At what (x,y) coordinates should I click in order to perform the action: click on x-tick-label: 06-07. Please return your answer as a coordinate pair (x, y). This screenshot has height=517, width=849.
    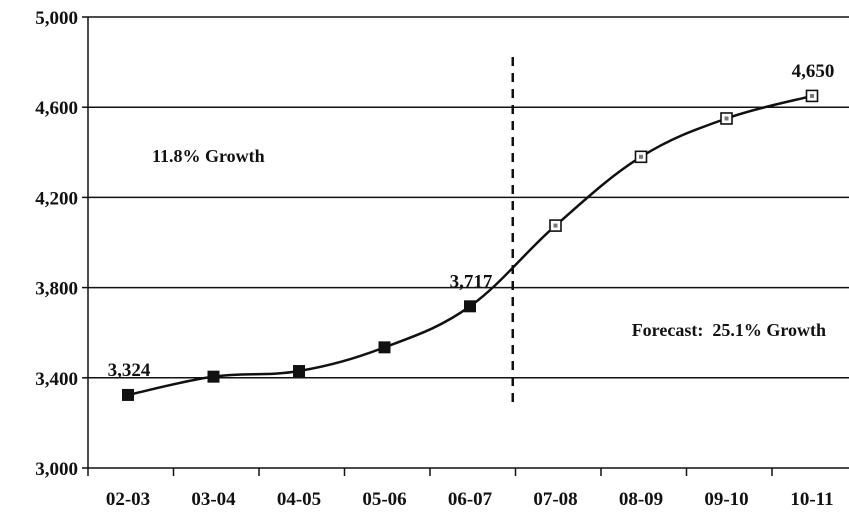
    Looking at the image, I should click on (470, 499).